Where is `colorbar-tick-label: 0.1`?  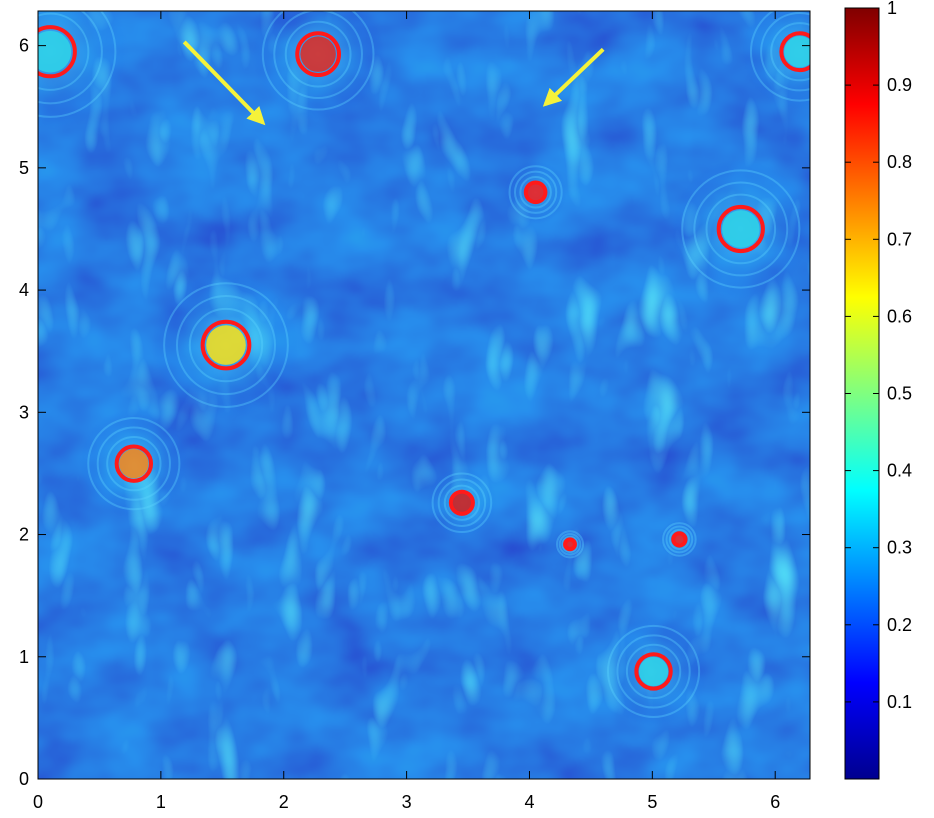 colorbar-tick-label: 0.1 is located at coordinates (899, 702).